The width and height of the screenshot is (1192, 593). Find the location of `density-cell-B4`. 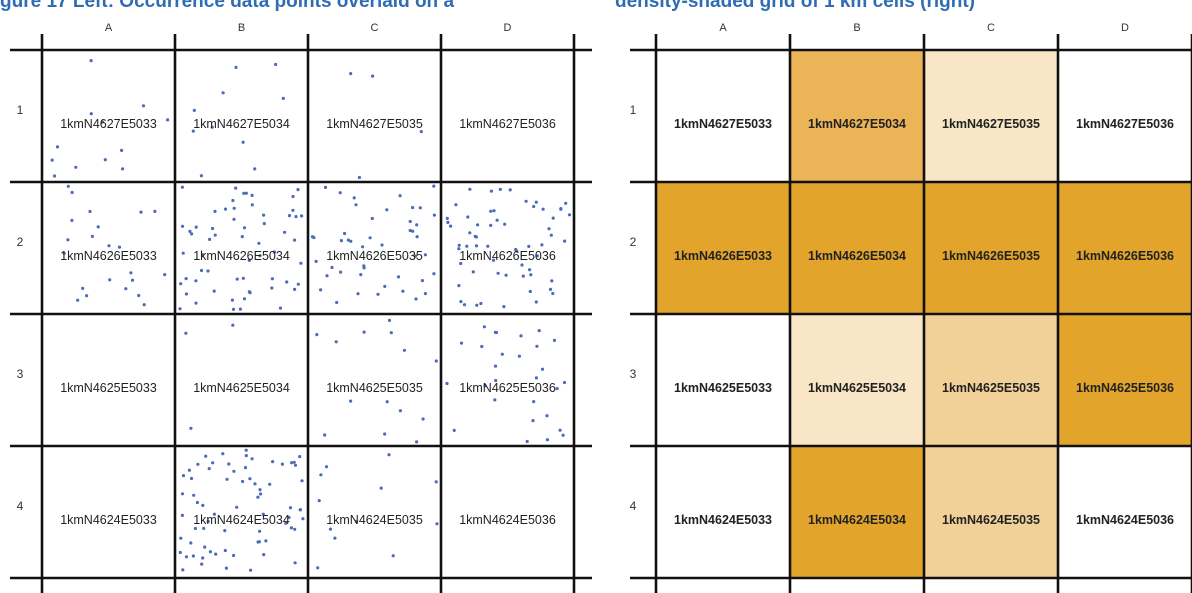

density-cell-B4 is located at coordinates (857, 512).